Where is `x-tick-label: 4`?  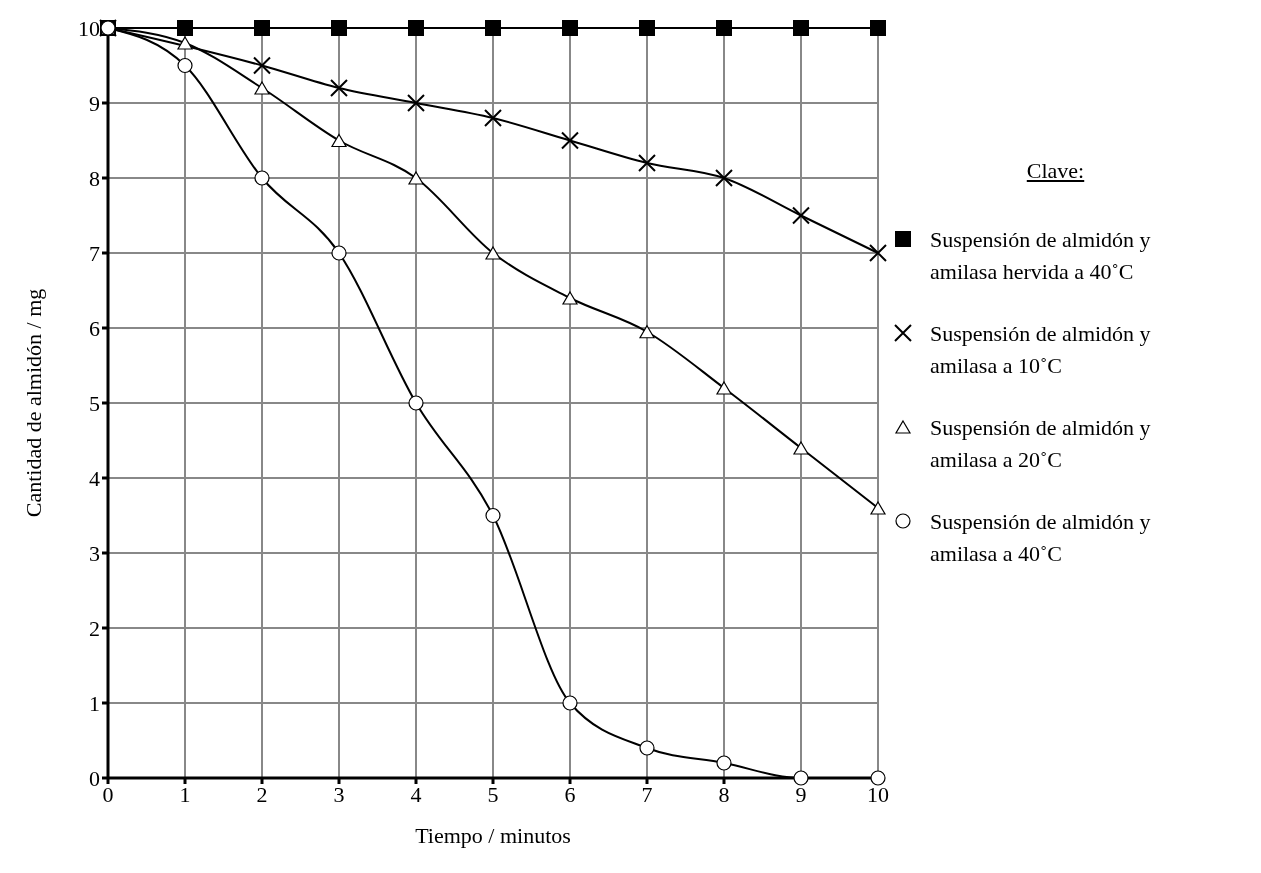
x-tick-label: 4 is located at coordinates (416, 794).